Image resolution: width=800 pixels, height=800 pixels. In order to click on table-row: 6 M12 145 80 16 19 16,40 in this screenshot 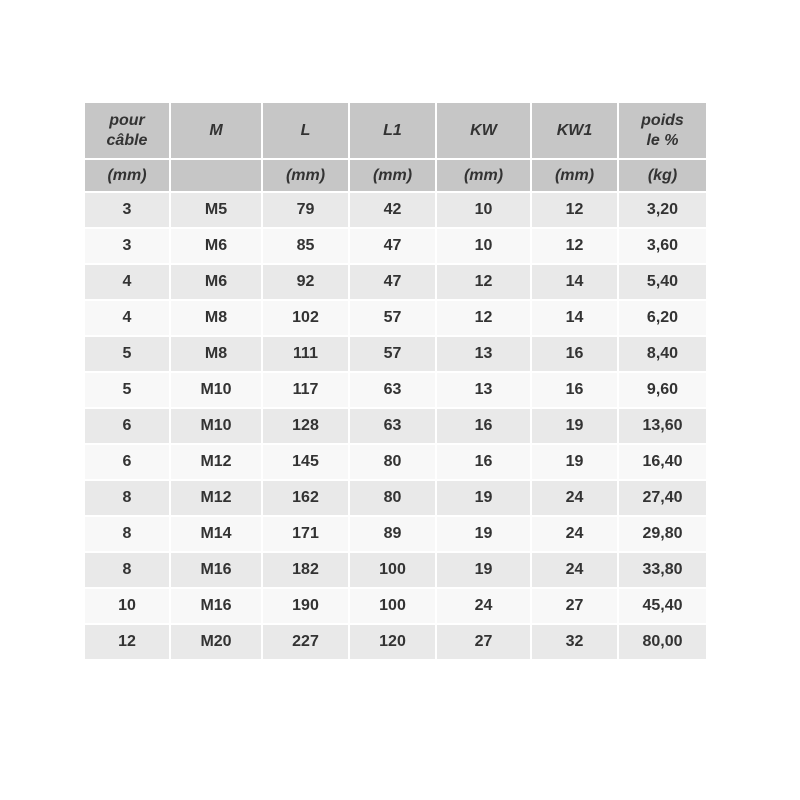, I will do `click(395, 462)`.